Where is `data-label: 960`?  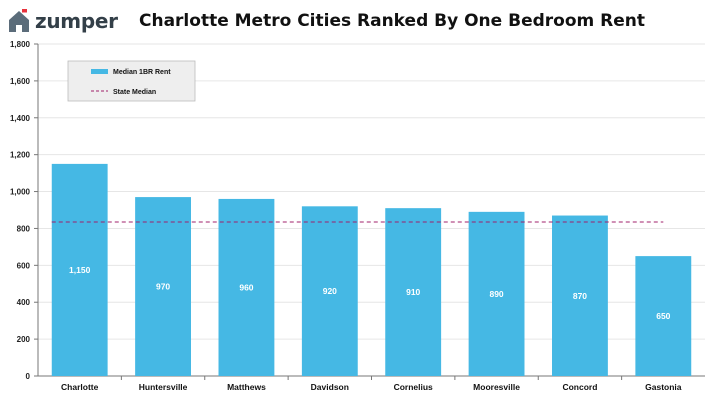
data-label: 960 is located at coordinates (246, 287).